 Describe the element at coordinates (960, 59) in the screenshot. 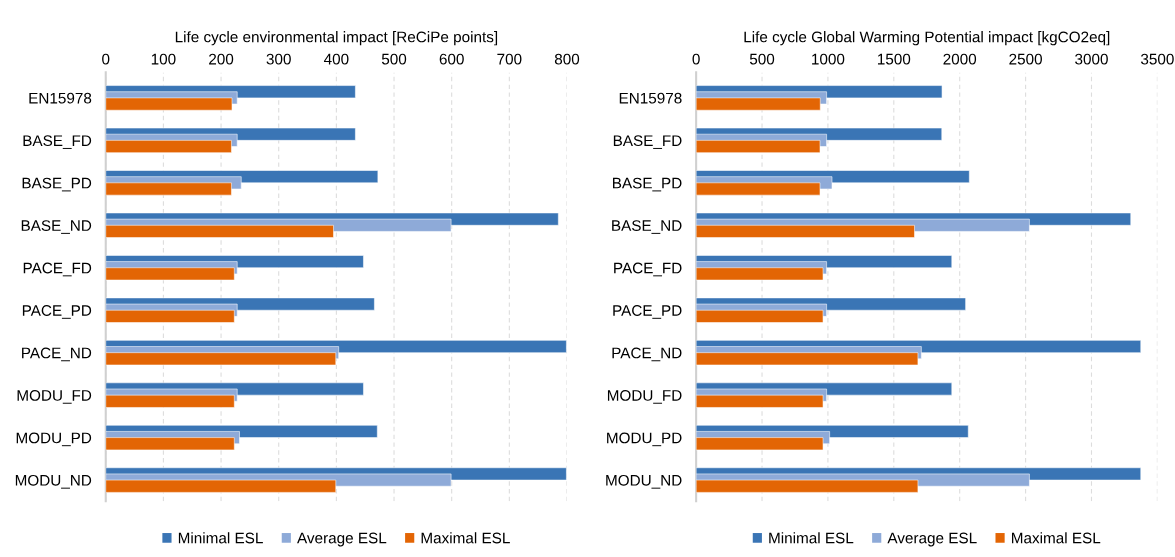

I see `x-tick-label: 2000` at that location.